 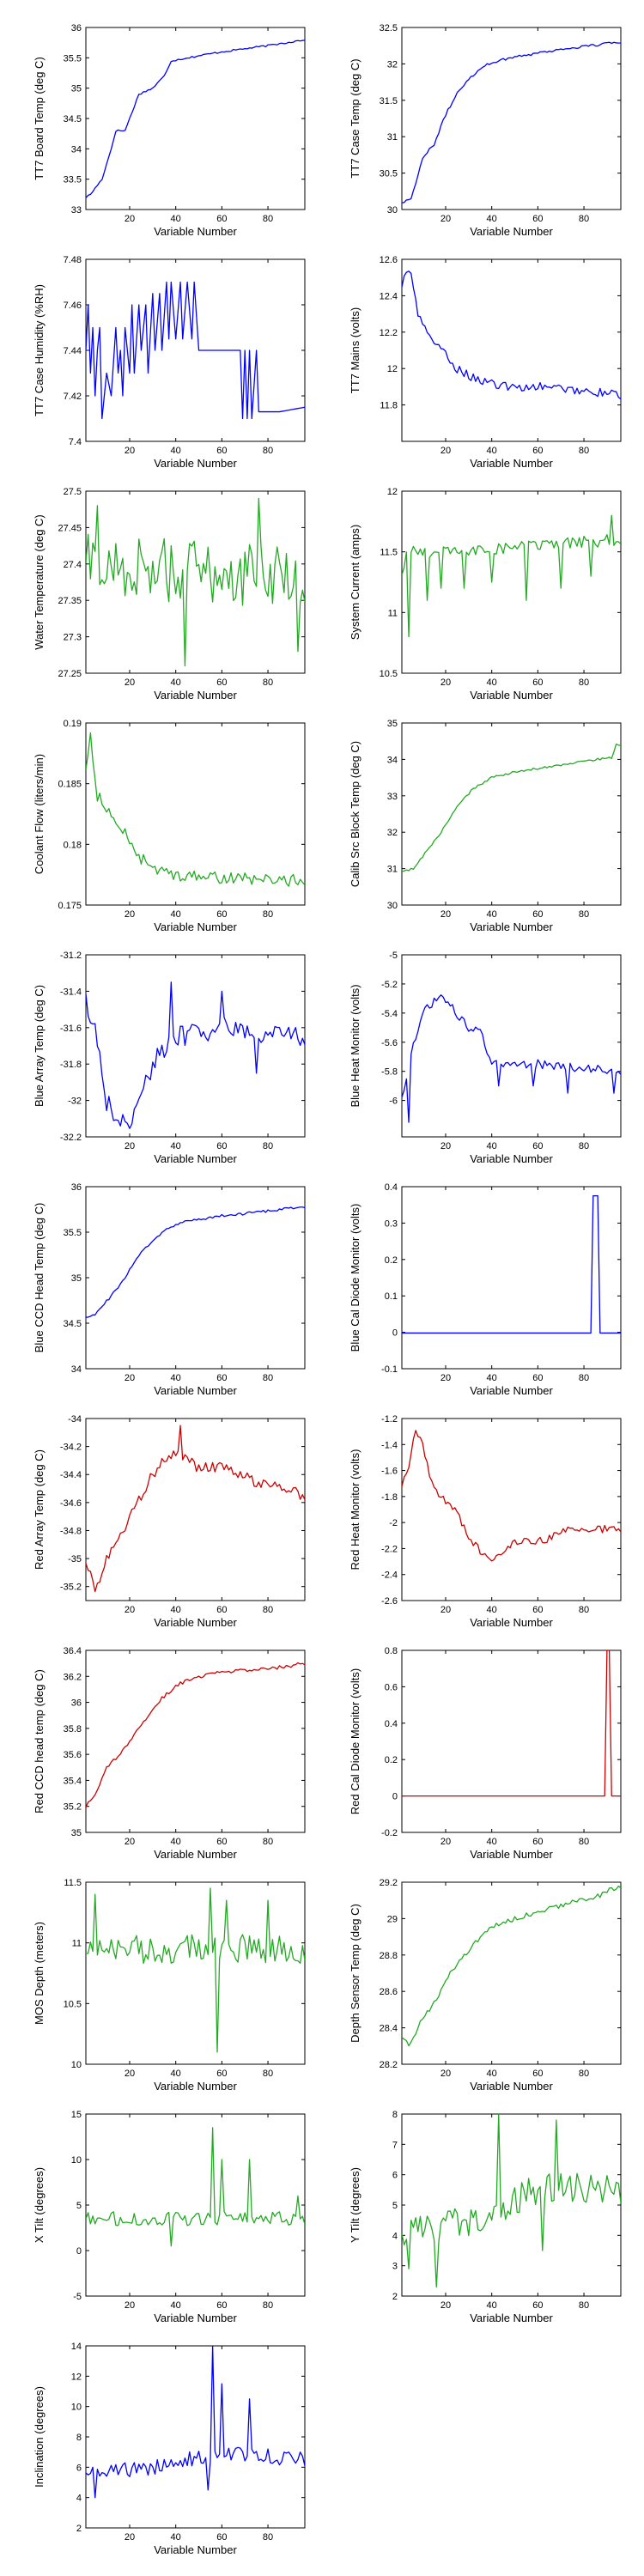 What do you see at coordinates (391, 1651) in the screenshot?
I see `y-tick-label: 0.8` at bounding box center [391, 1651].